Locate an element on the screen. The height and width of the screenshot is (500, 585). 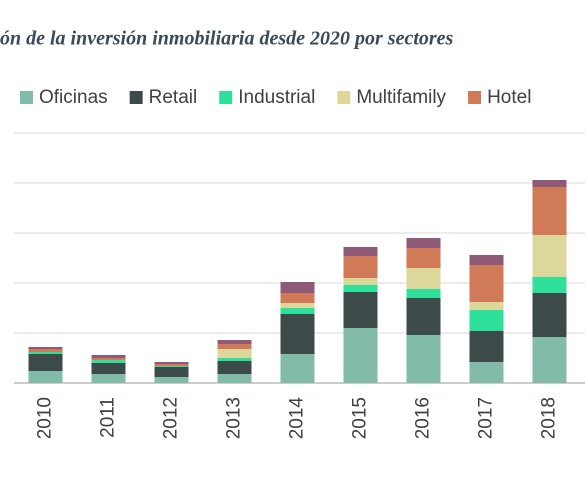
x-tick-label: 2016 is located at coordinates (423, 418).